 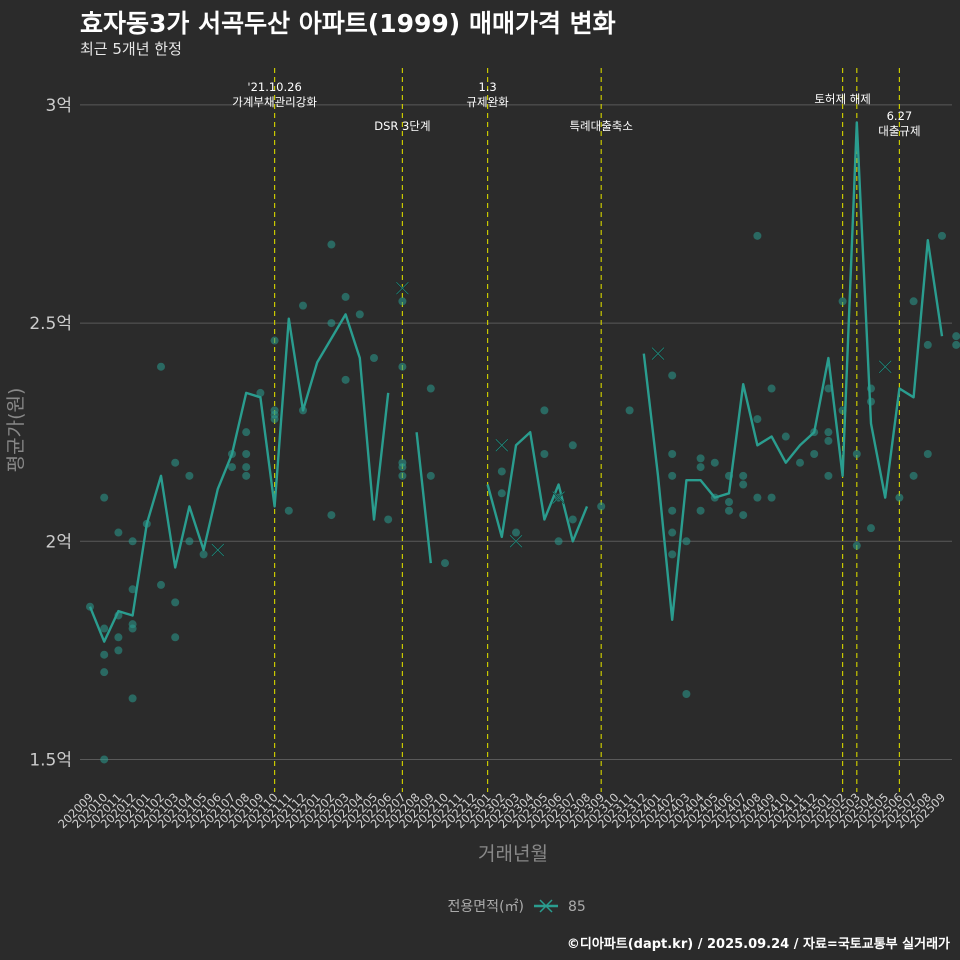 What do you see at coordinates (50, 433) in the screenshot?
I see `y-tick-labels: 1.5억 2억 2.5억 3억` at bounding box center [50, 433].